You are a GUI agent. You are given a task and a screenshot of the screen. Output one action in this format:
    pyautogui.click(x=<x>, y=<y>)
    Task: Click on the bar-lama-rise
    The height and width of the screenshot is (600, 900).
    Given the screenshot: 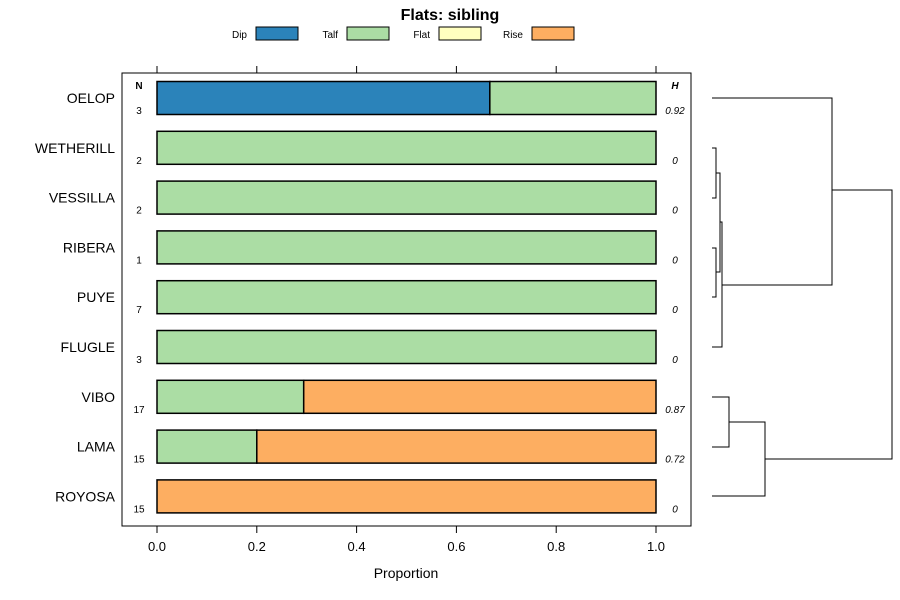 What is the action you would take?
    pyautogui.click(x=456, y=446)
    